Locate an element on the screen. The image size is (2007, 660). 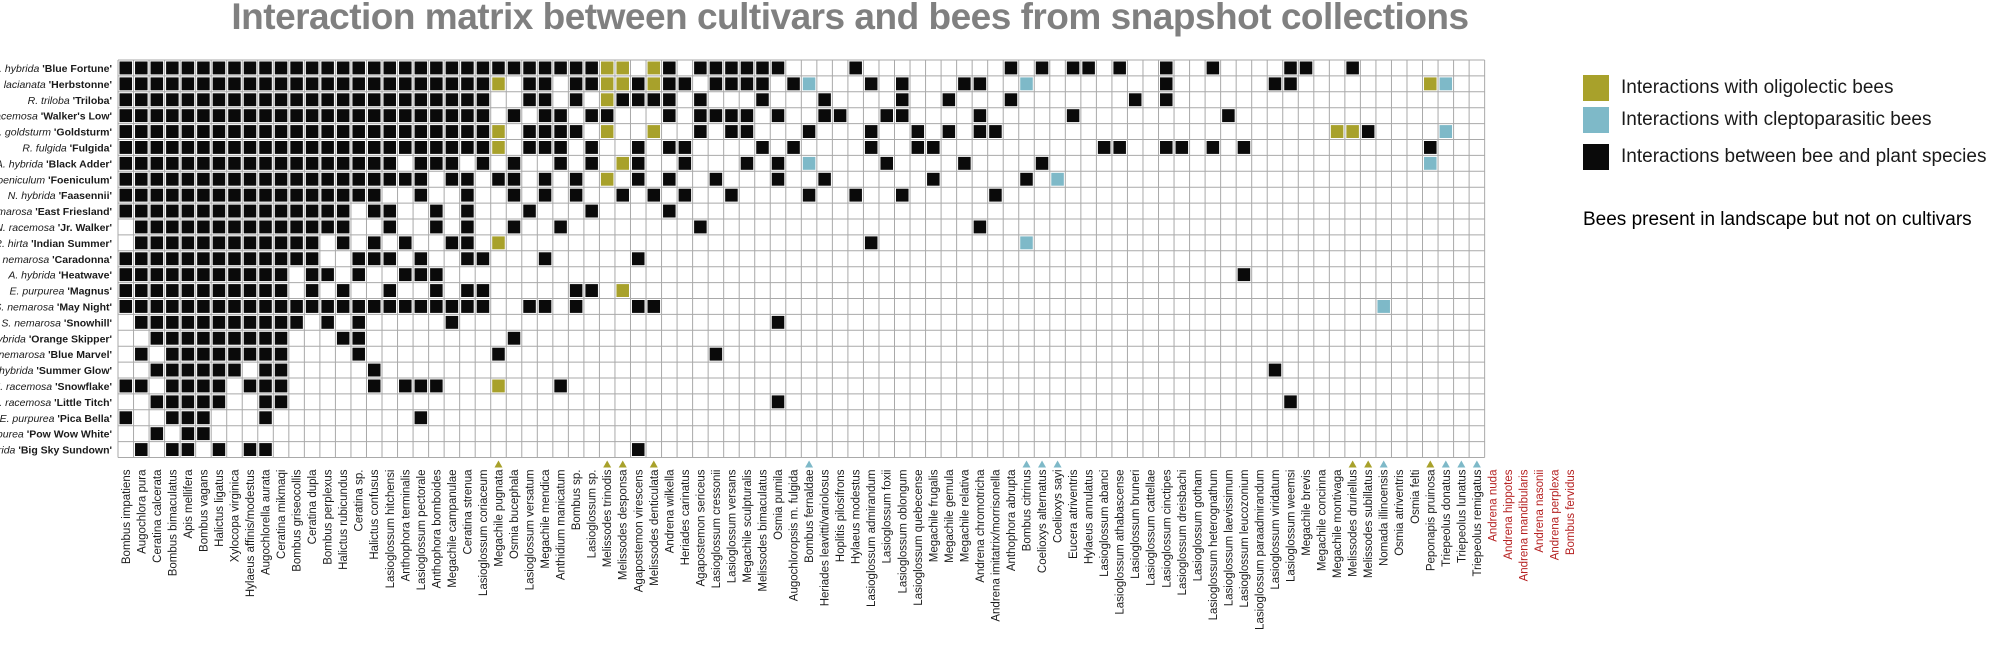
cell-interaction-r6-c17 is located at coordinates (390, 163).